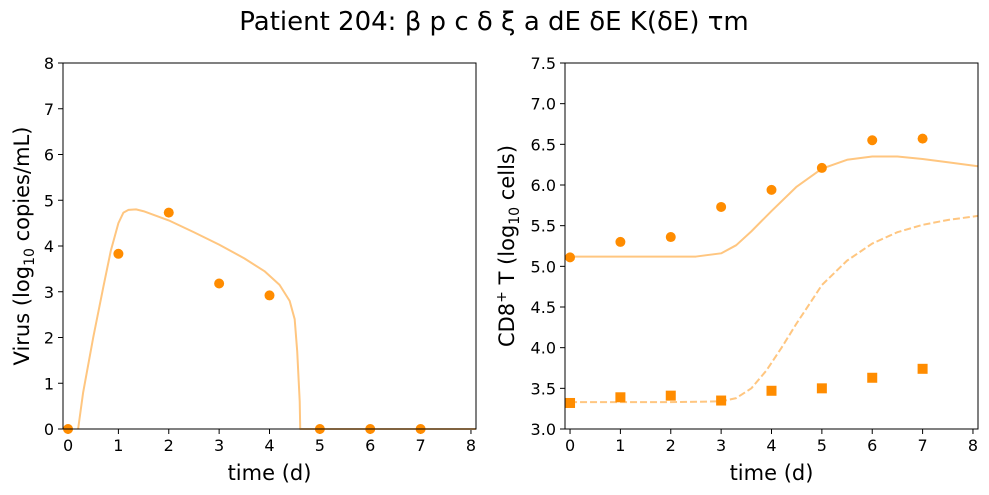 The image size is (989, 495). I want to click on y-tick-label: 1, so click(49, 383).